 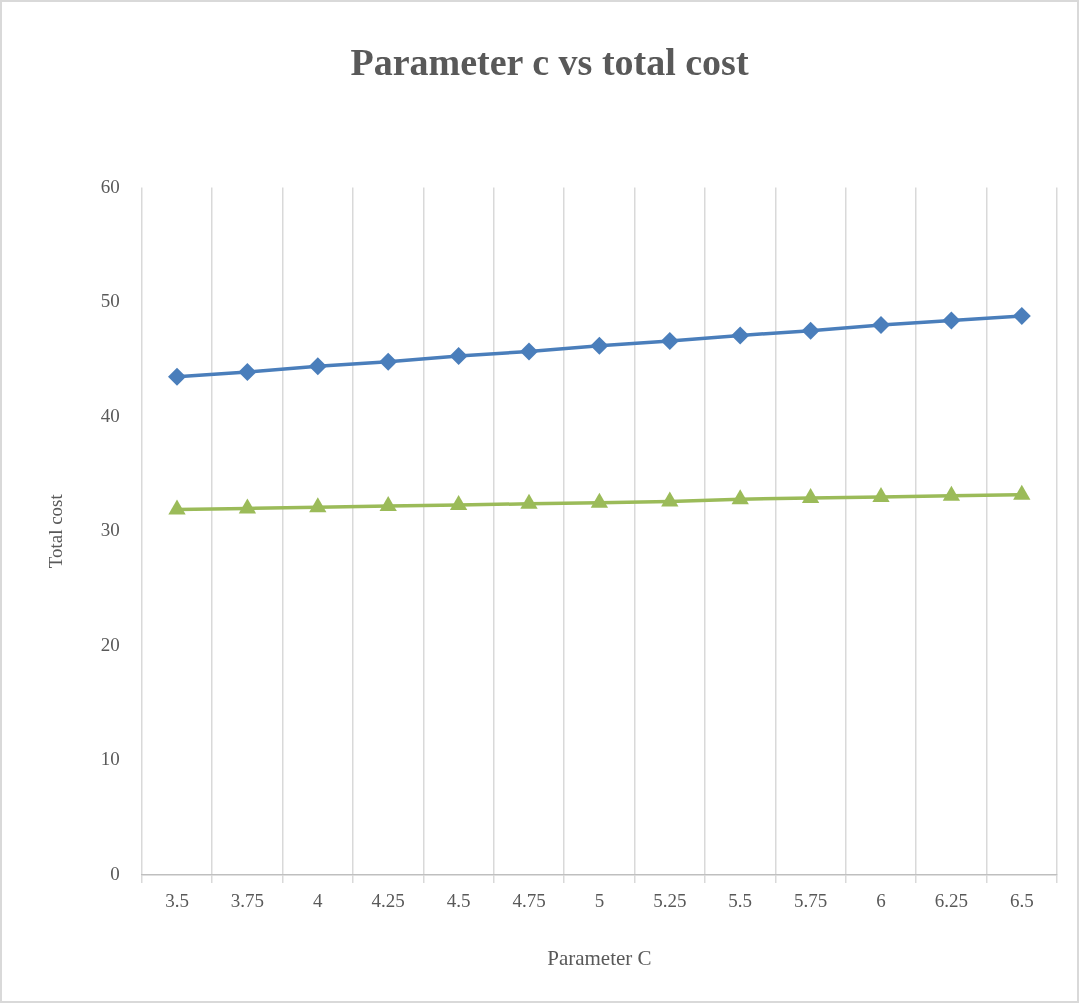 I want to click on x-axis-title: Parameter C, so click(x=599, y=957).